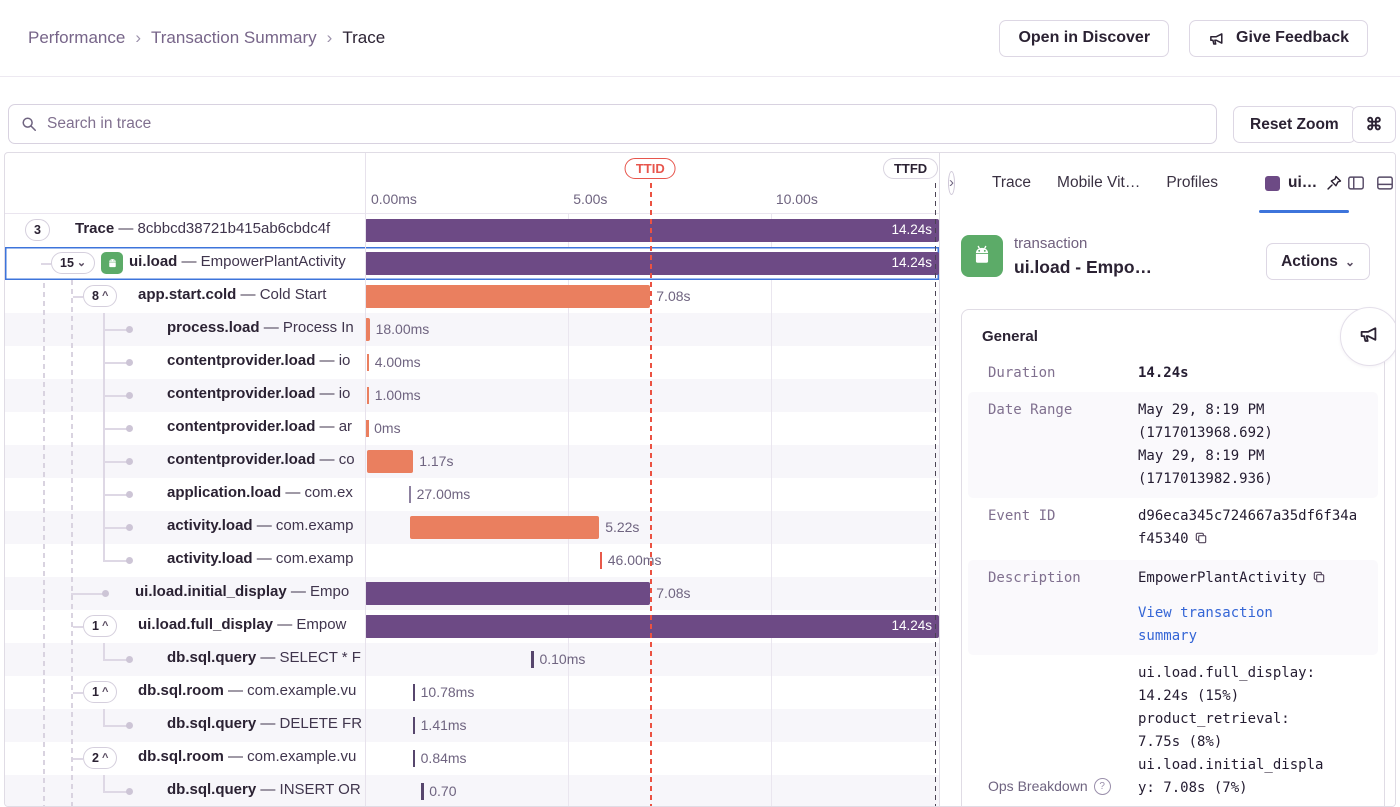 Image resolution: width=1400 pixels, height=807 pixels. I want to click on timeline-header: TTID TTFD 0.00ms 5.00s 10.00s, so click(472, 183).